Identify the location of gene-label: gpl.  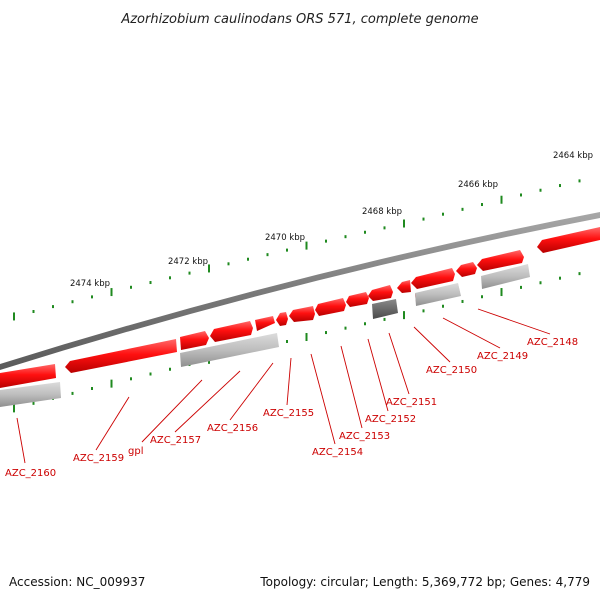
(135, 451).